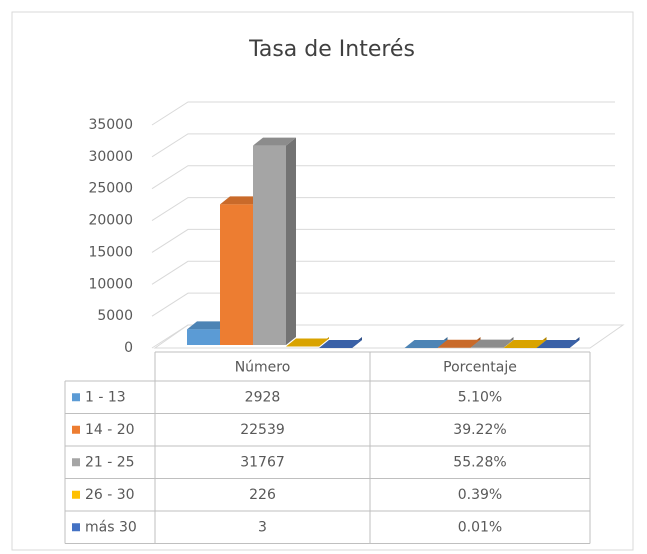 The width and height of the screenshot is (647, 554). What do you see at coordinates (480, 397) in the screenshot?
I see `data-label: 5.10%` at bounding box center [480, 397].